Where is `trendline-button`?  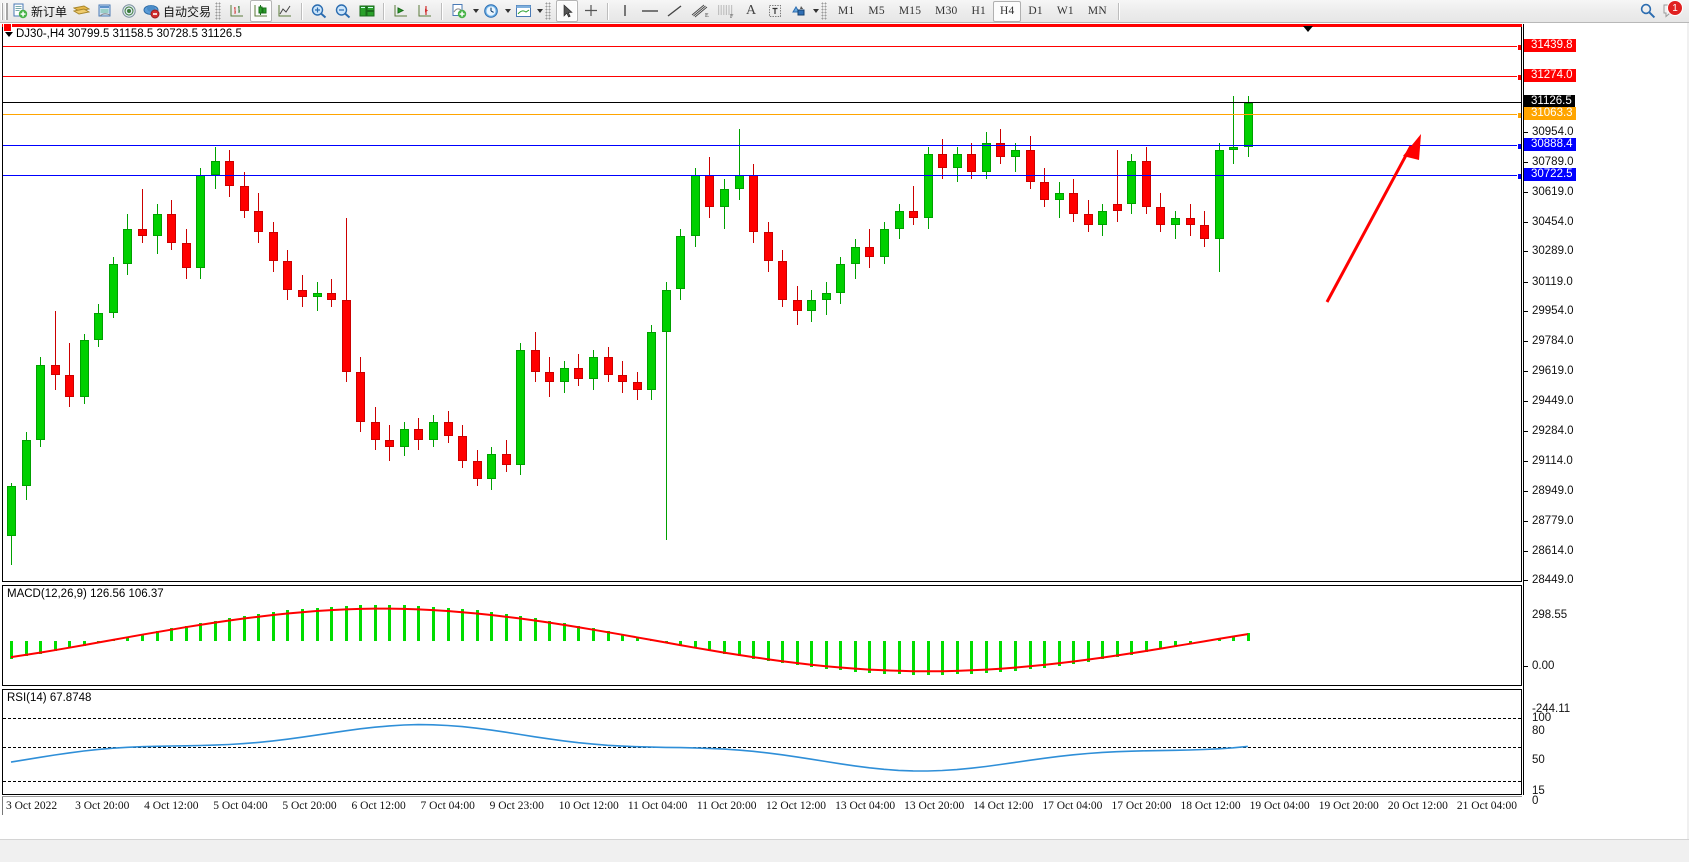
trendline-button is located at coordinates (675, 11).